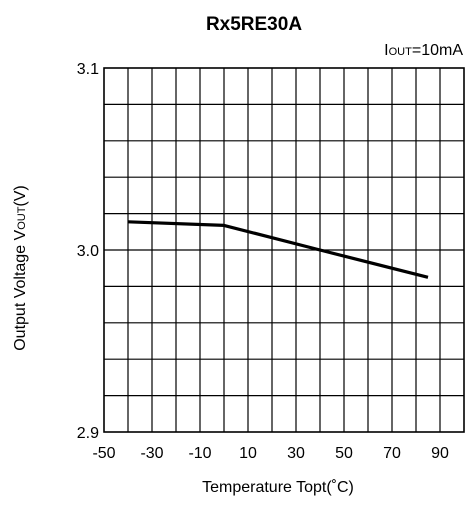 This screenshot has height=506, width=466. I want to click on x-tick-label: -10, so click(199, 453).